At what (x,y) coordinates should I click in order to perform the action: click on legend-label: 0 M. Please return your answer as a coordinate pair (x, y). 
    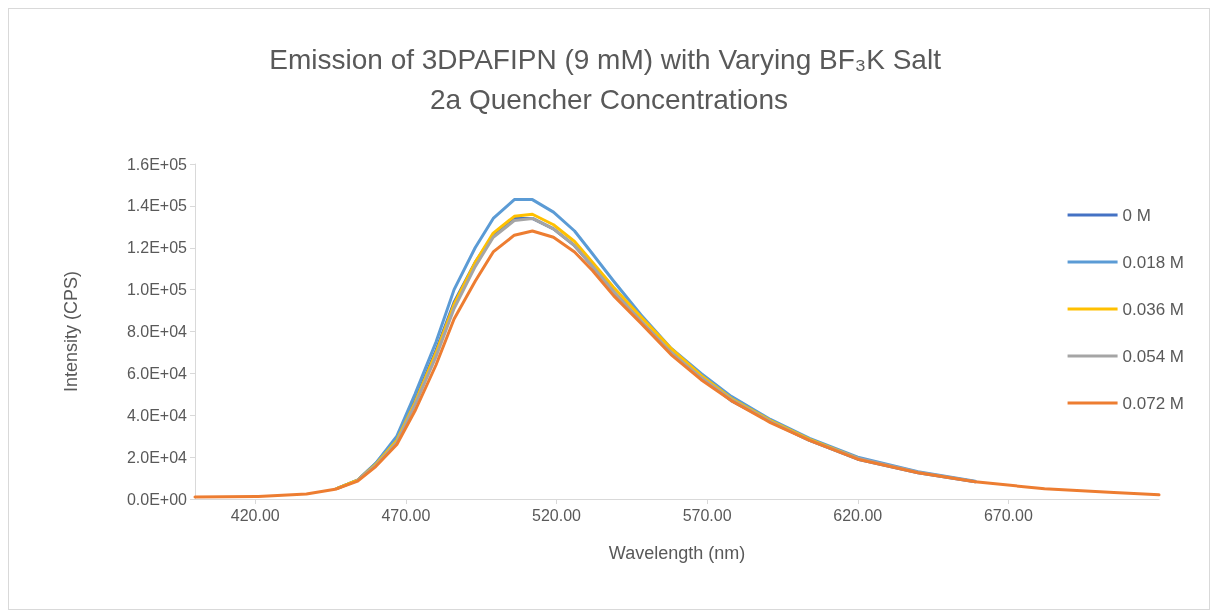
    Looking at the image, I should click on (1136, 215).